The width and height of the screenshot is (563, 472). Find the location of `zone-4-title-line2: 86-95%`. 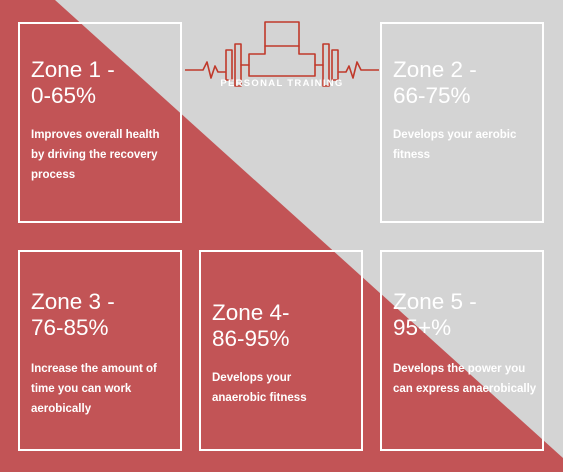

zone-4-title-line2: 86-95% is located at coordinates (251, 338).